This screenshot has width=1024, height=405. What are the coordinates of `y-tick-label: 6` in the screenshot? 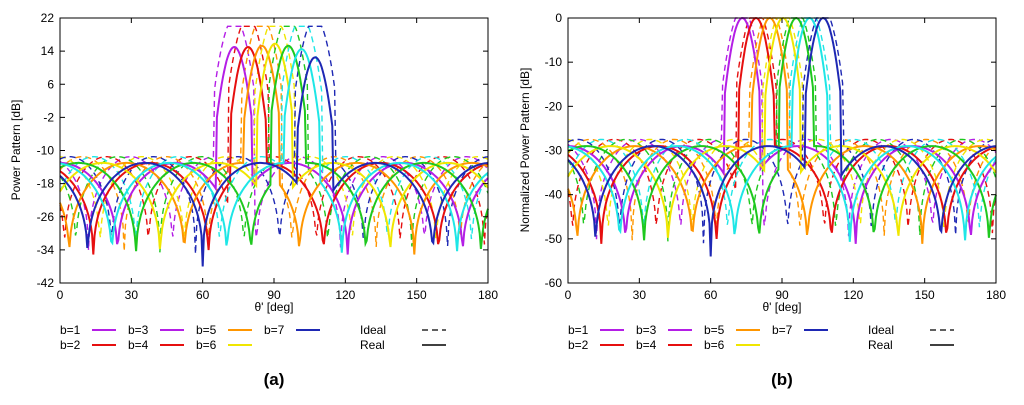 It's located at (50, 84).